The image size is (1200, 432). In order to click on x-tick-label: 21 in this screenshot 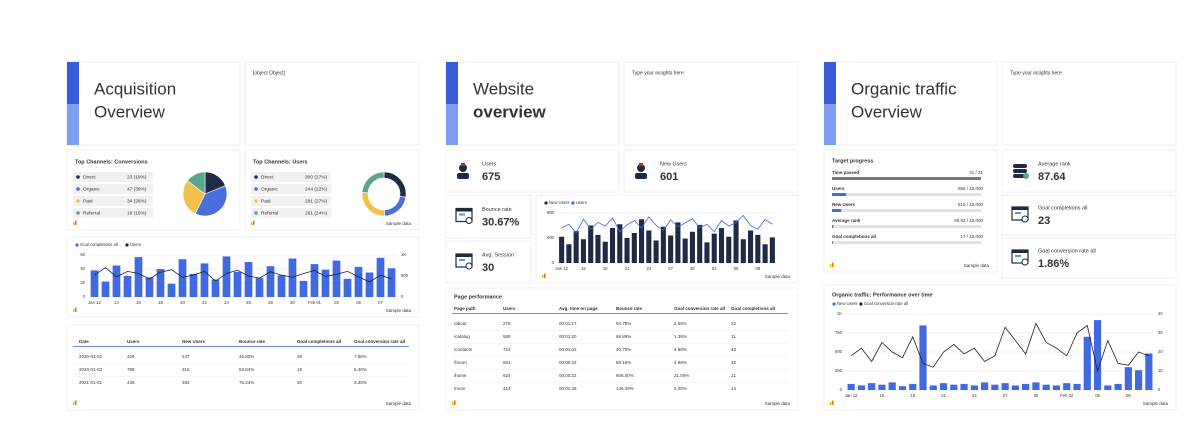, I will do `click(943, 395)`.